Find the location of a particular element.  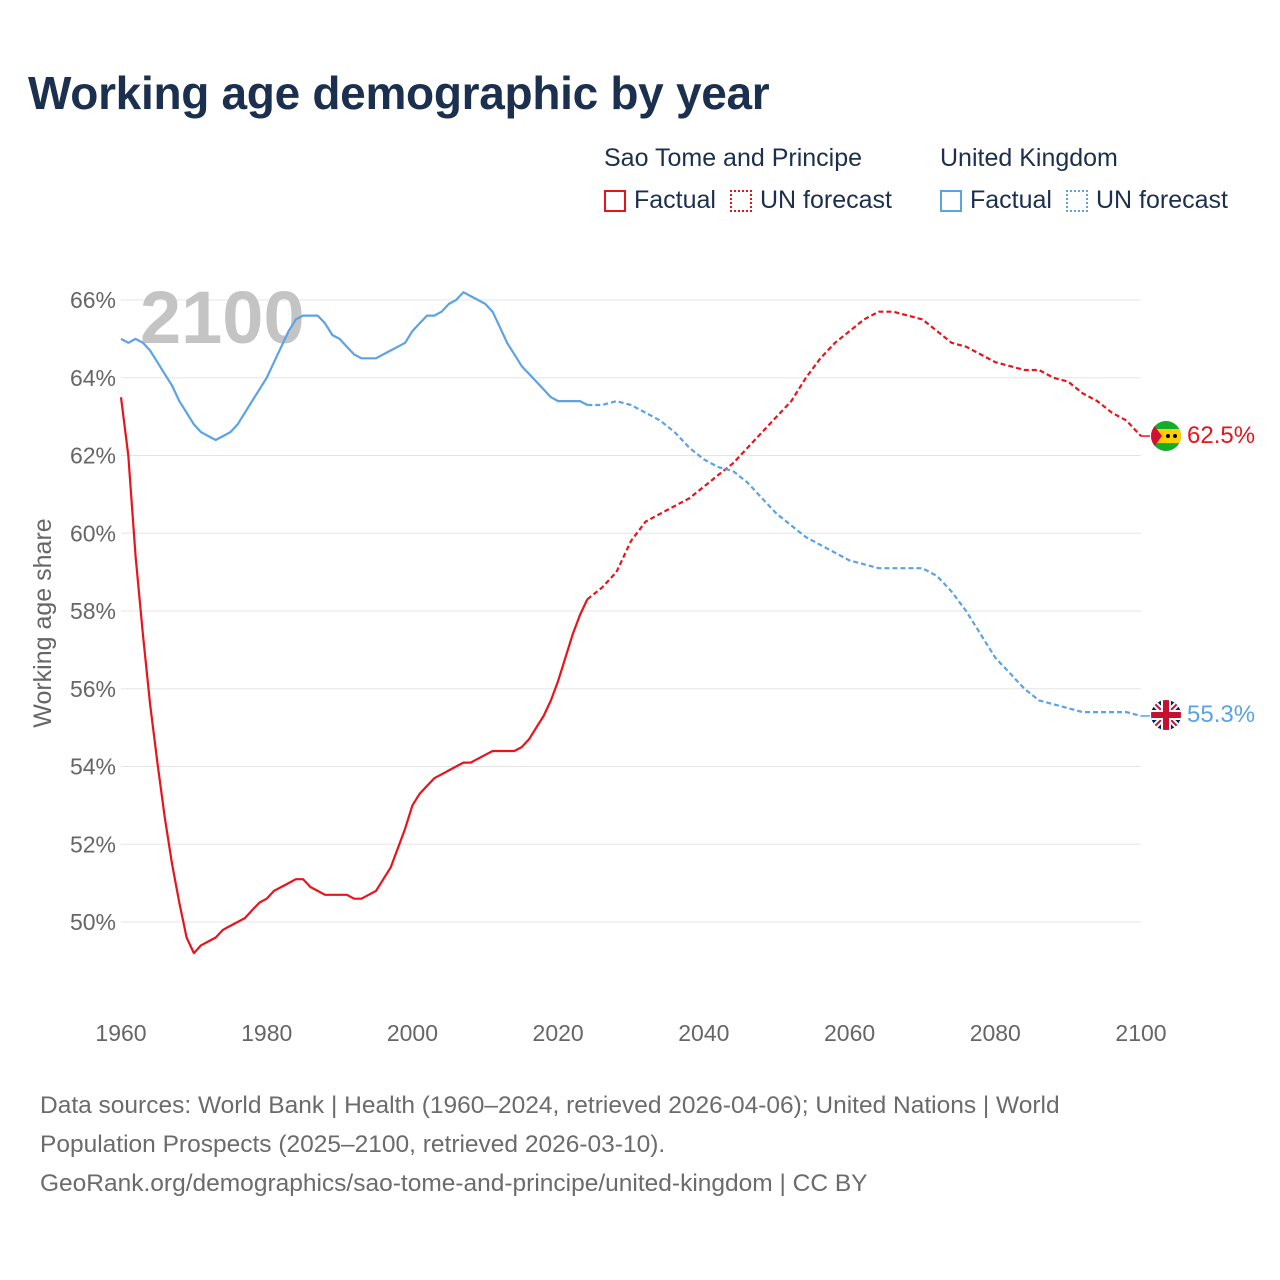

legend-item-uk-forecast: UN forecast is located at coordinates (1146, 200).